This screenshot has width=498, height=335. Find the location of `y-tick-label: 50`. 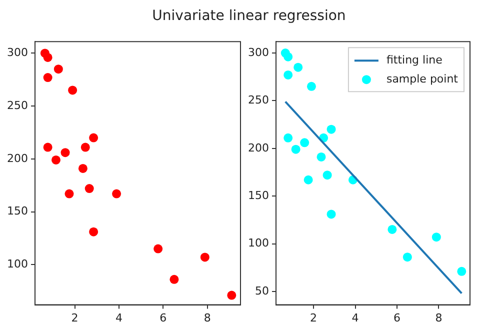

y-tick-label: 50 is located at coordinates (261, 291).